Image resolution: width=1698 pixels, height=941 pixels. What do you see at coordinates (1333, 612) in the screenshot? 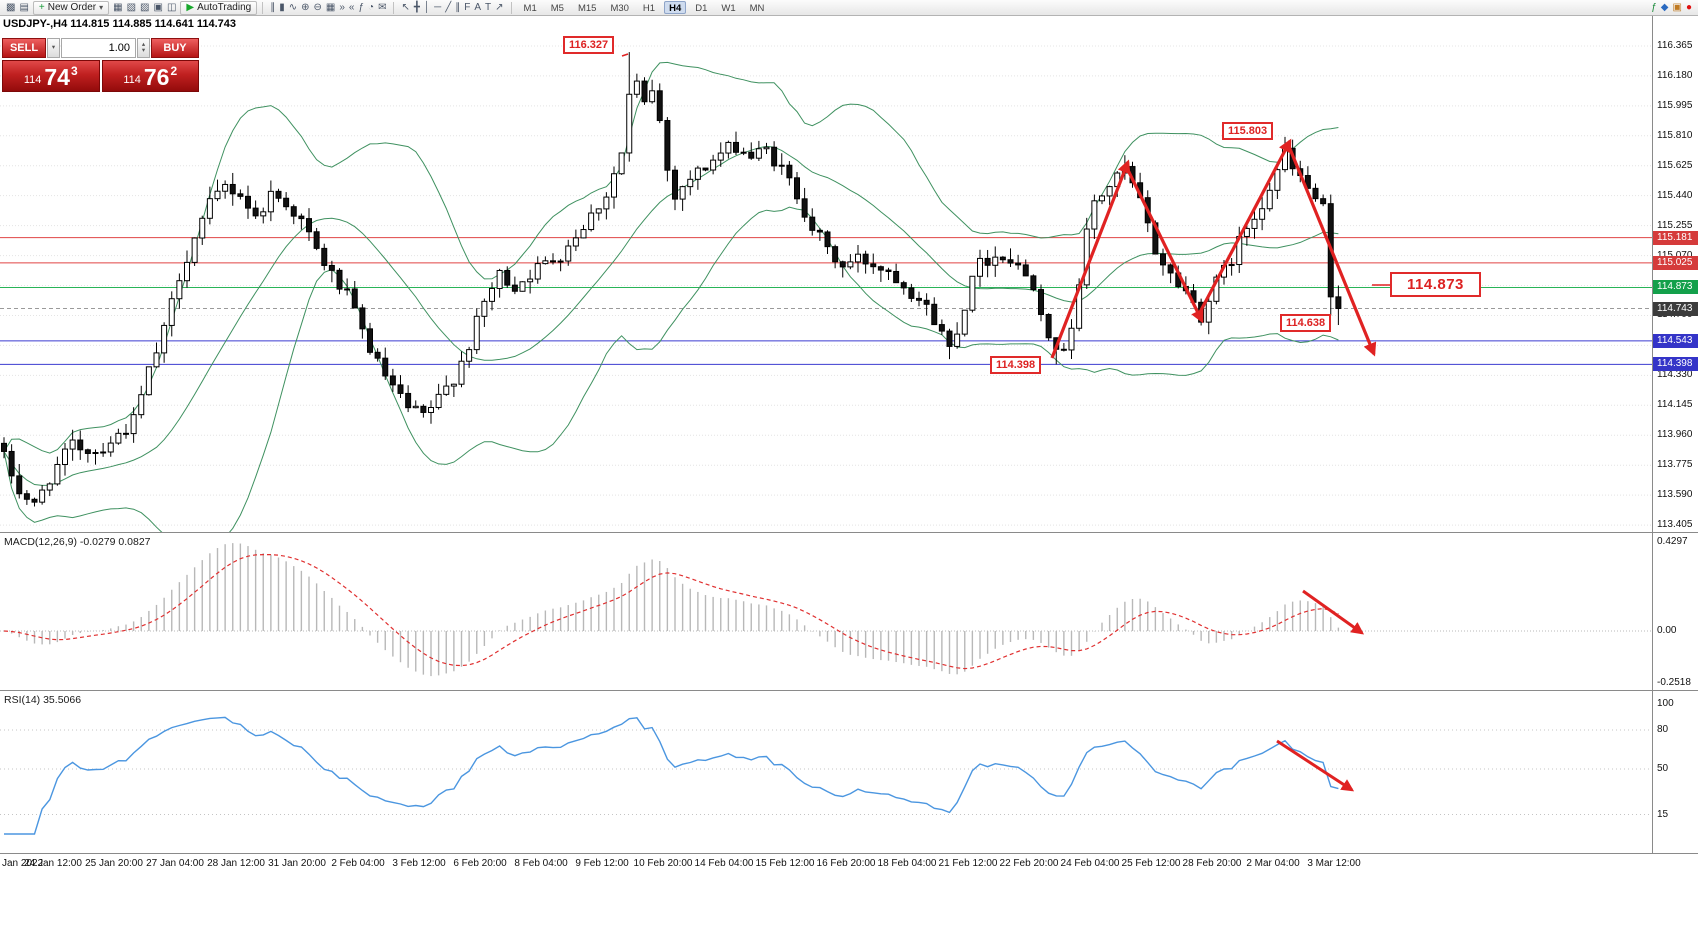
I see `macd-trend-arrow` at bounding box center [1333, 612].